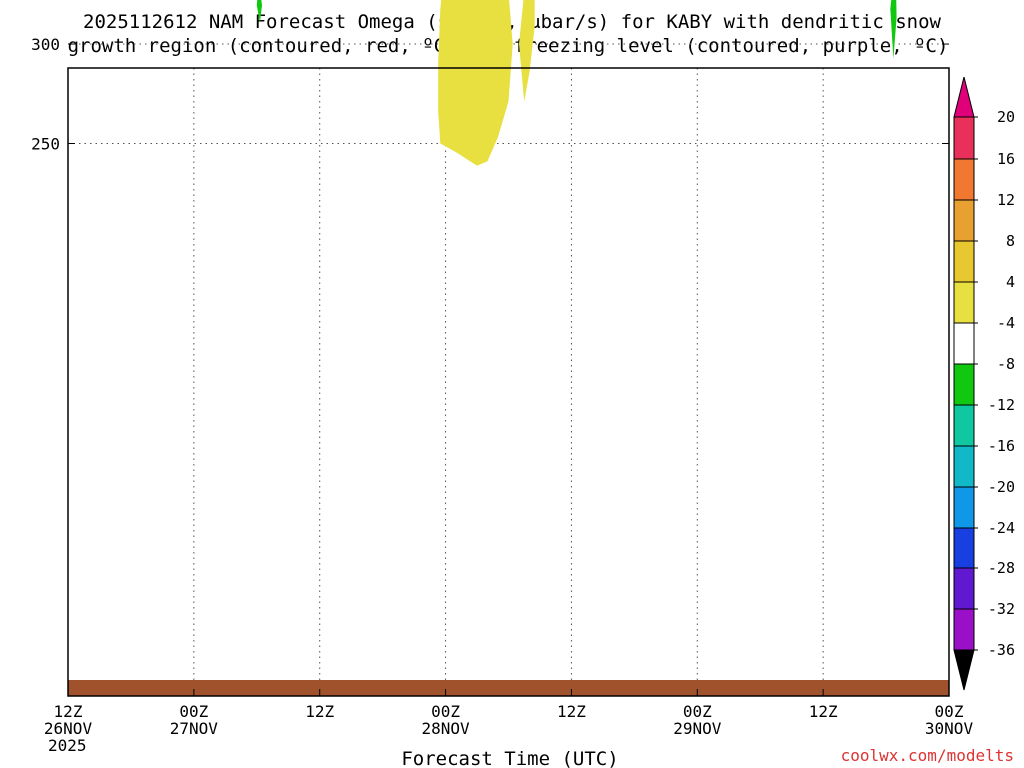  I want to click on y-tick-label: 250, so click(45, 144).